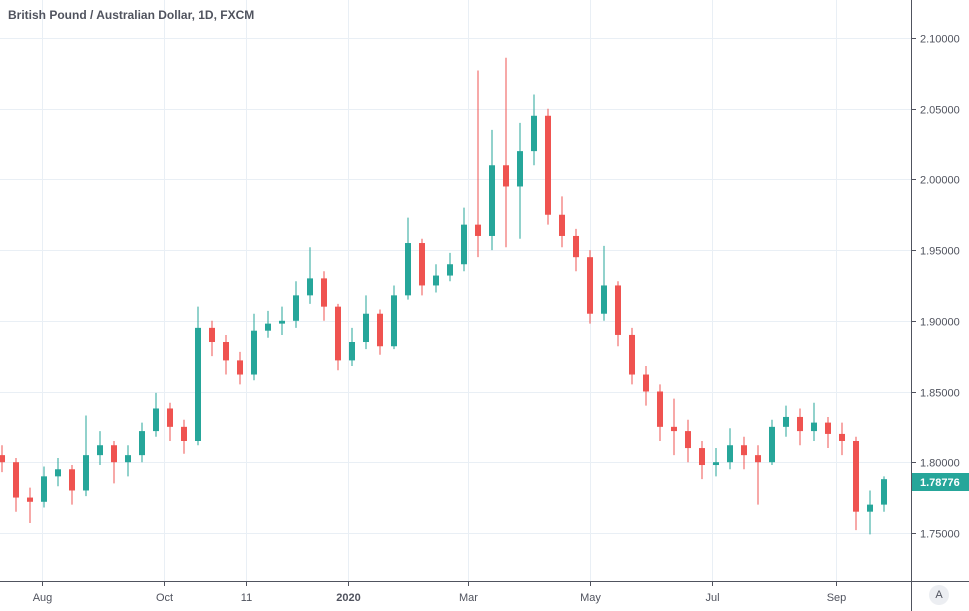  I want to click on x-tick-label: Sep, so click(837, 598).